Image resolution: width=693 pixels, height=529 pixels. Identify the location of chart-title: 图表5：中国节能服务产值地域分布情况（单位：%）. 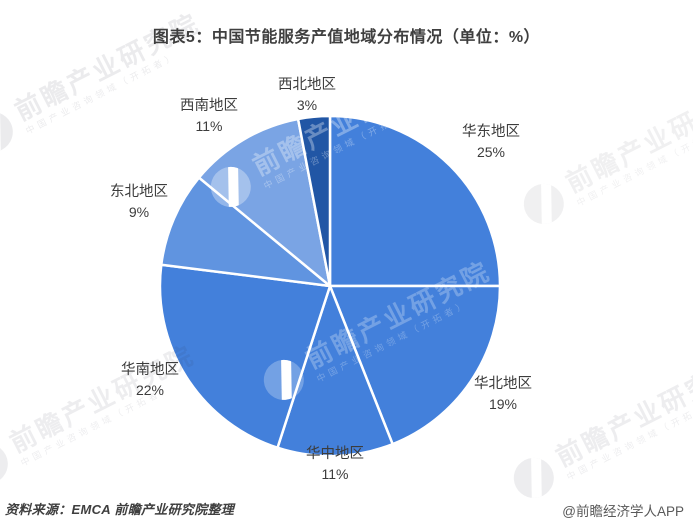
(346, 37).